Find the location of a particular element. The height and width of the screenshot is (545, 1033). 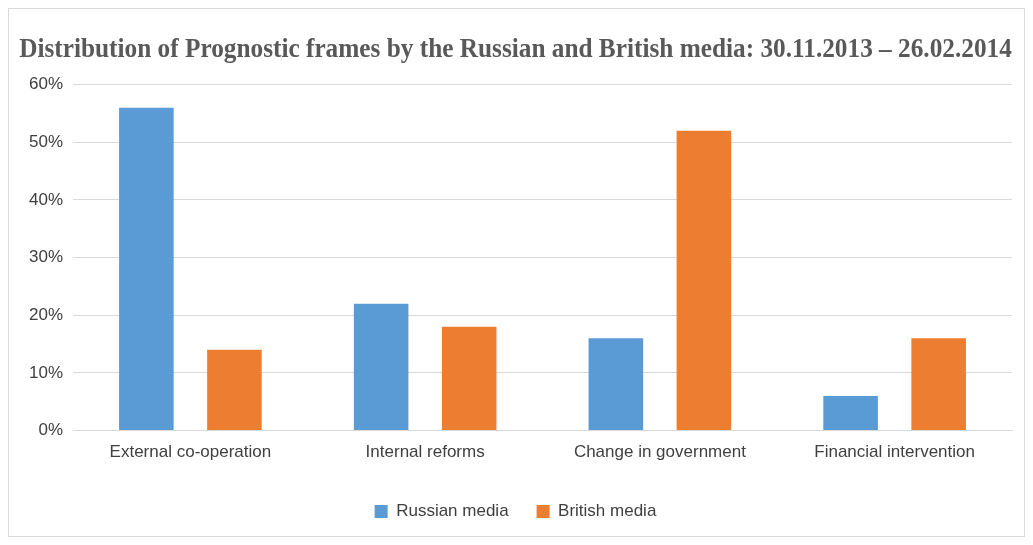

legend-label: Russian media is located at coordinates (453, 511).